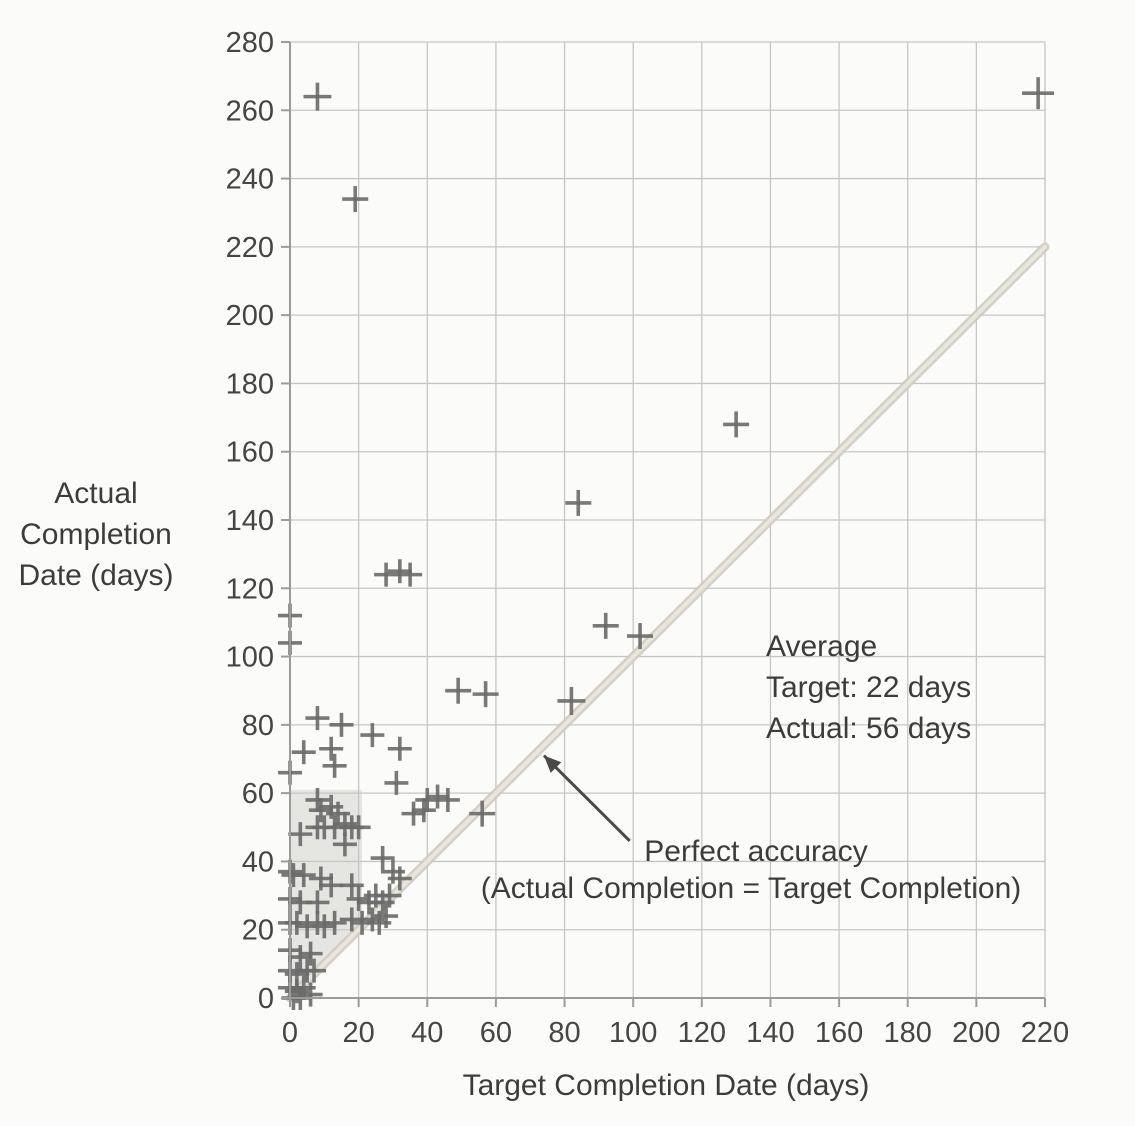  What do you see at coordinates (250, 43) in the screenshot?
I see `y-tick-label: 280` at bounding box center [250, 43].